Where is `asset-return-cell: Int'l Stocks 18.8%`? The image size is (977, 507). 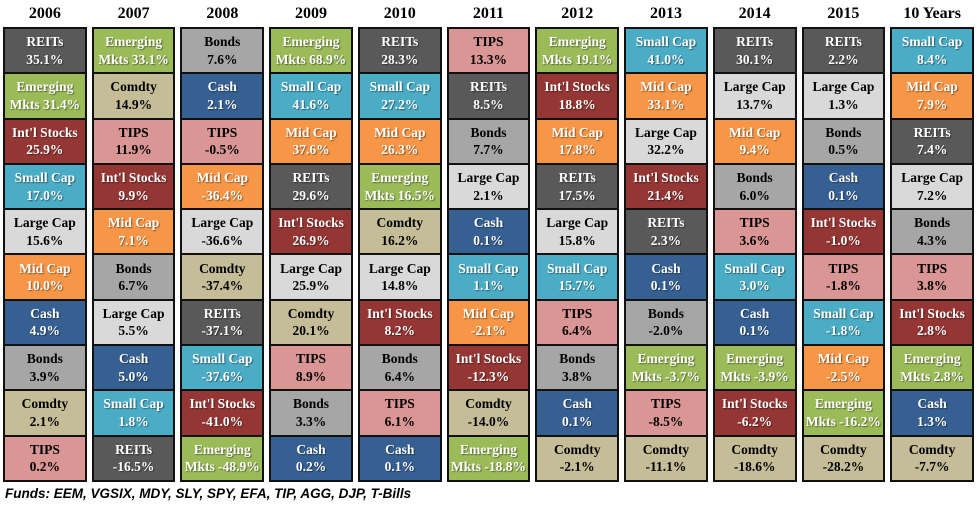 asset-return-cell: Int'l Stocks 18.8% is located at coordinates (577, 96).